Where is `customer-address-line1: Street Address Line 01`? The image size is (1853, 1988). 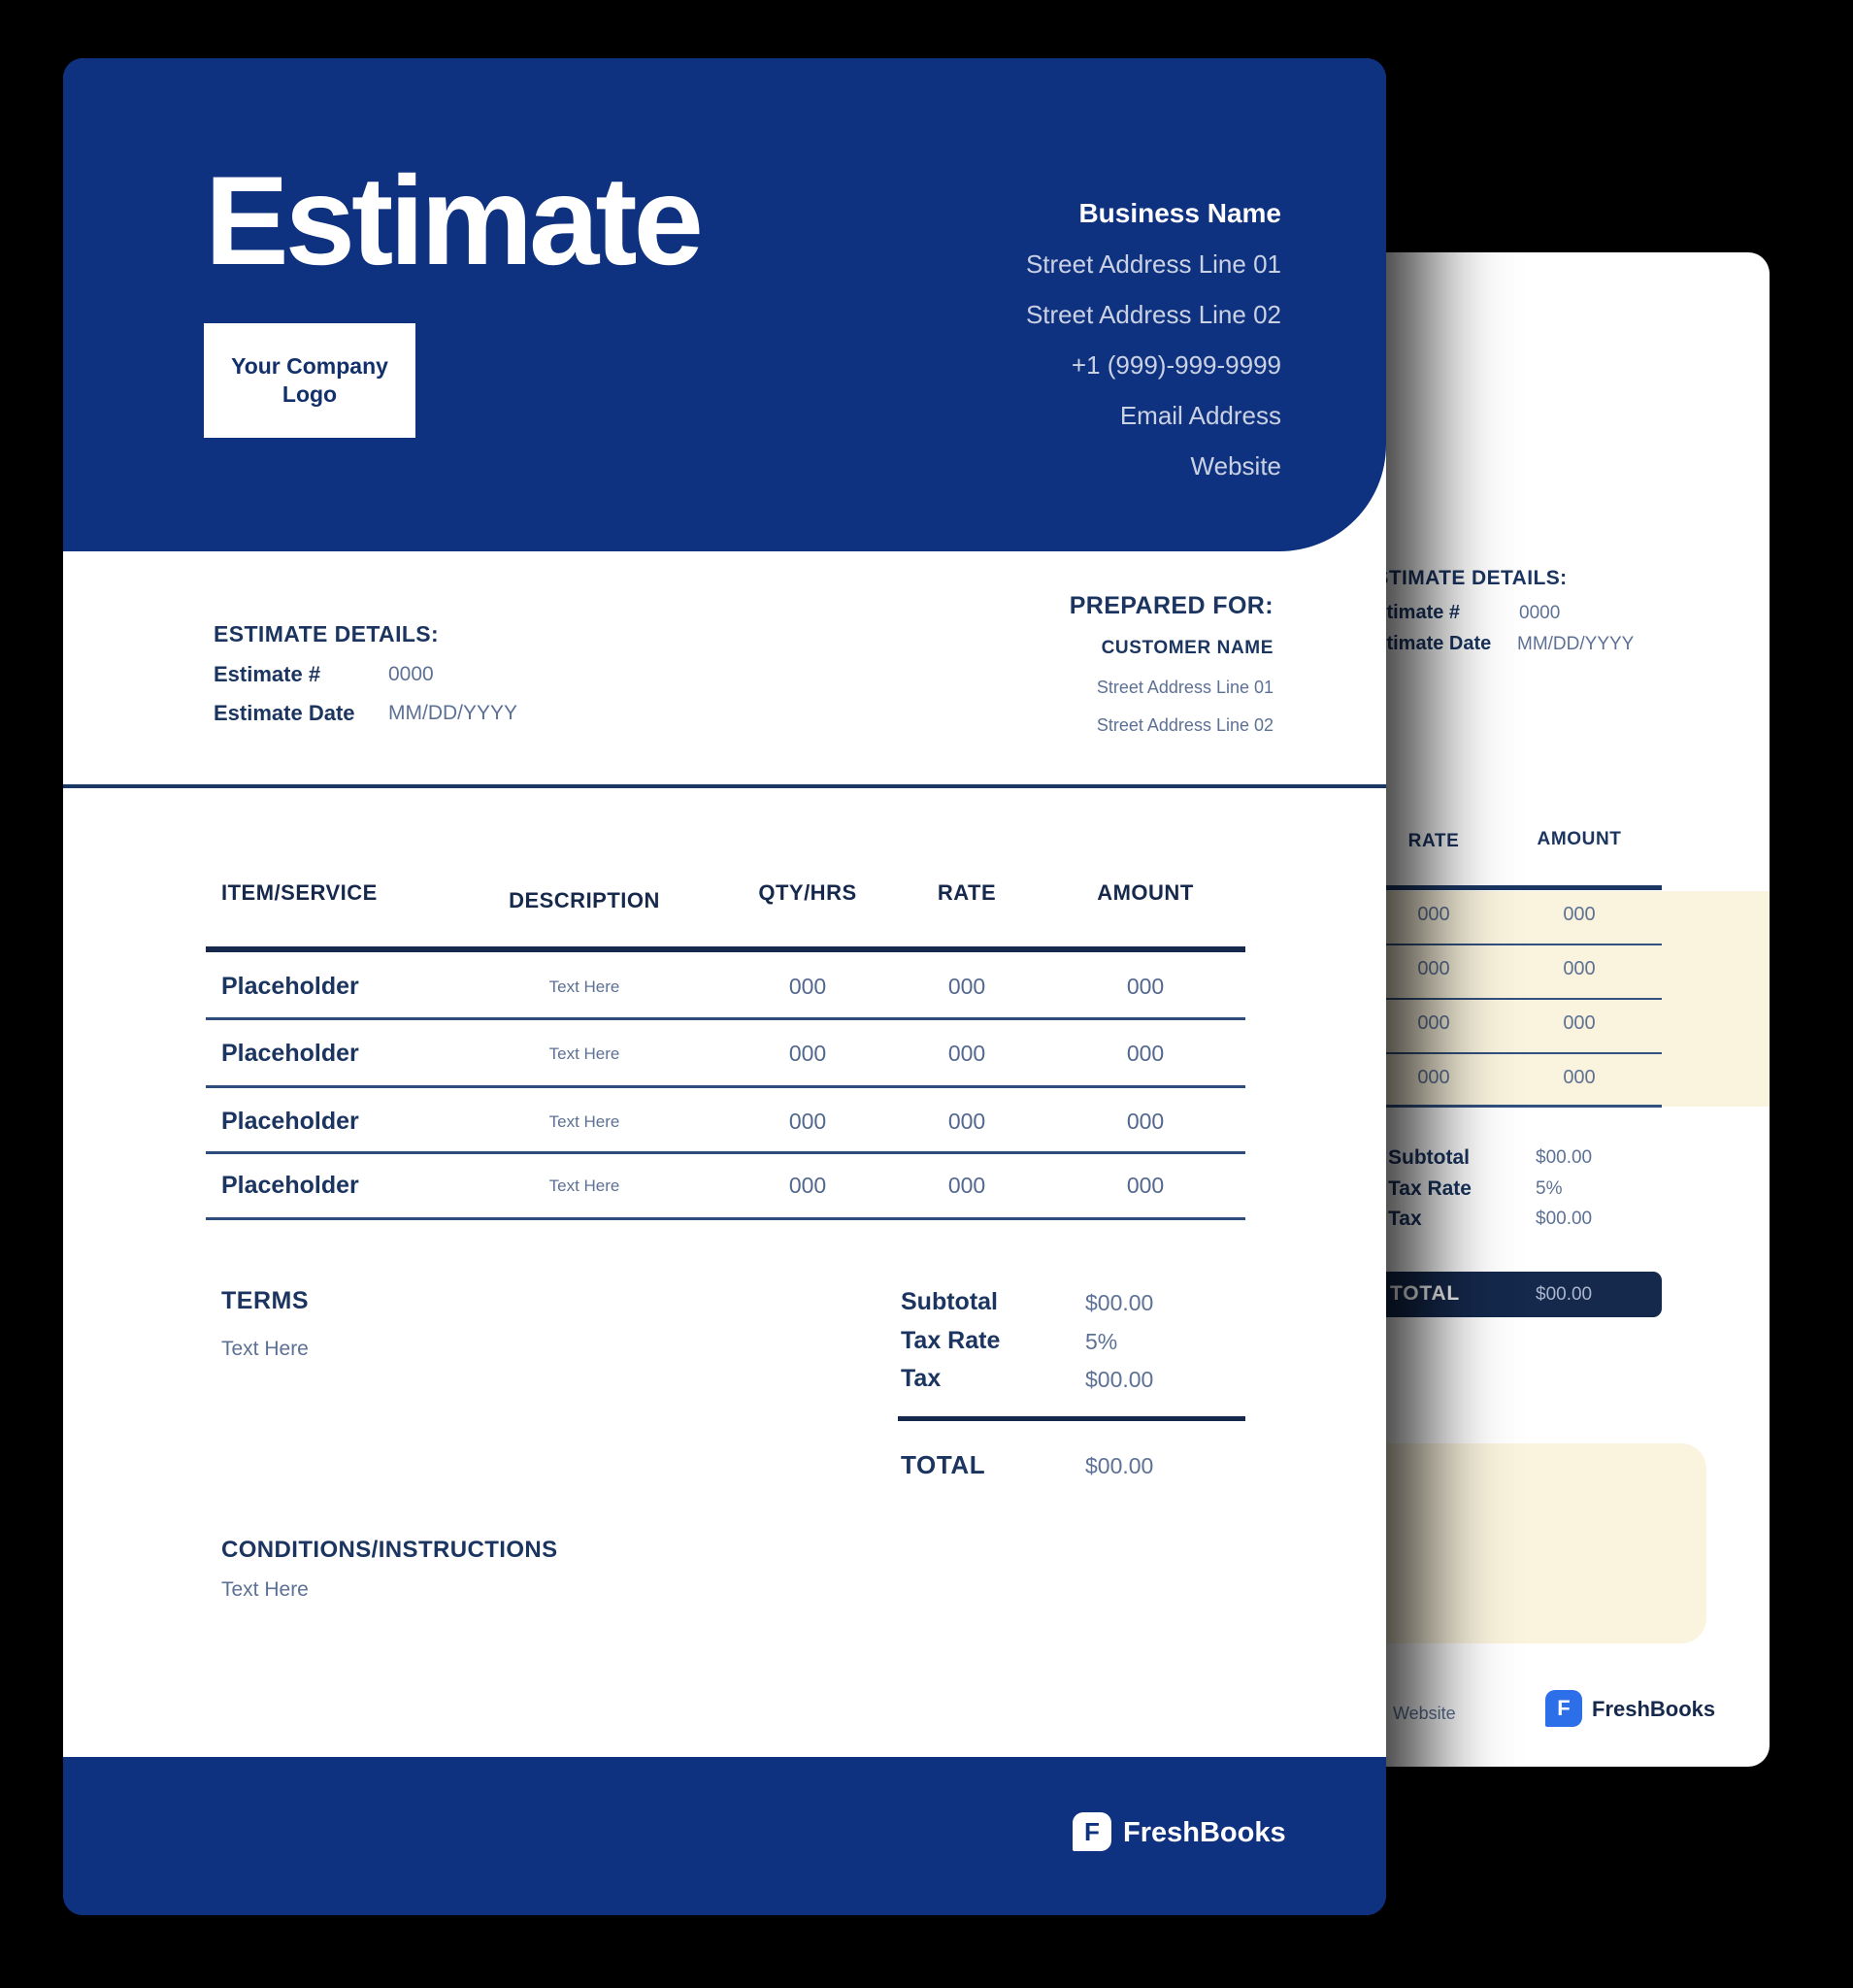 customer-address-line1: Street Address Line 01 is located at coordinates (1185, 688).